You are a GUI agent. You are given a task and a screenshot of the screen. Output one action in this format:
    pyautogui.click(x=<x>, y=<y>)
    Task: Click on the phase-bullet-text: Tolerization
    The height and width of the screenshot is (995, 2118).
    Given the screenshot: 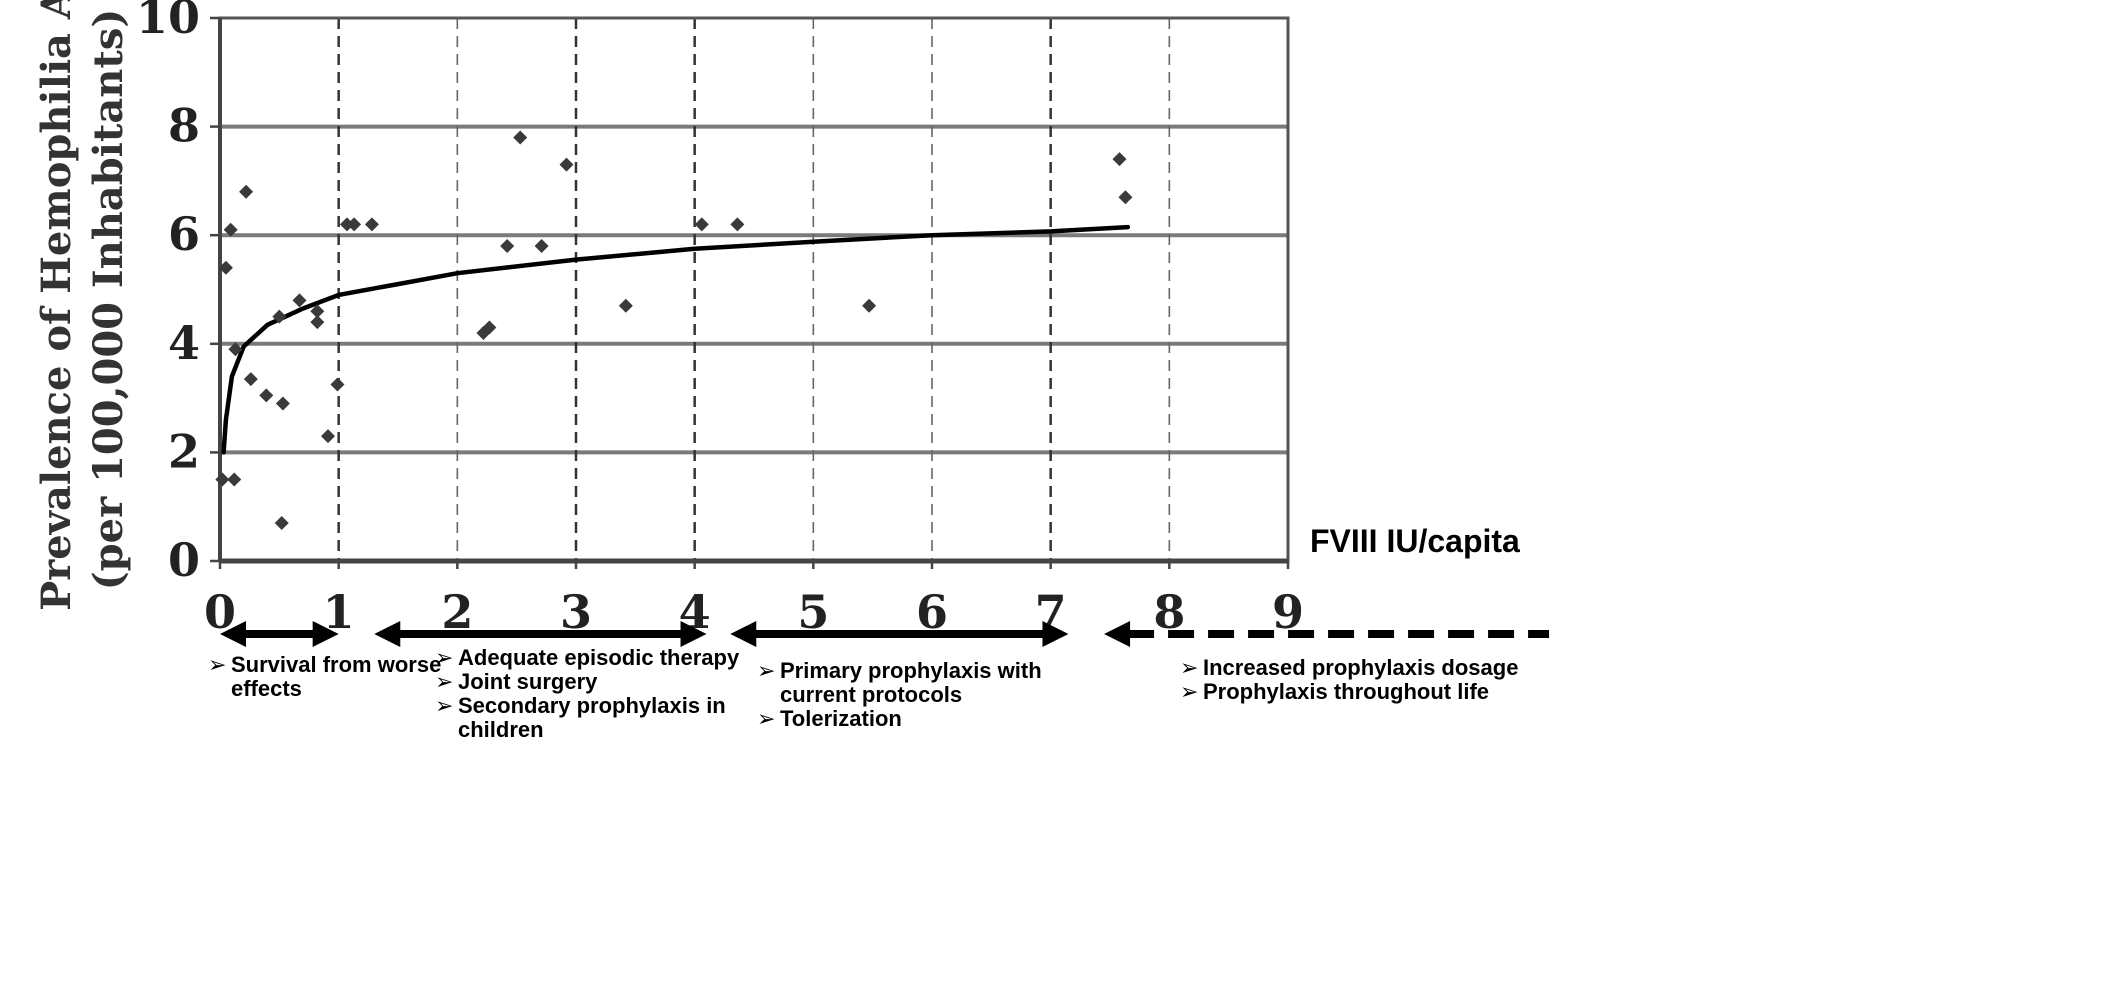 What is the action you would take?
    pyautogui.click(x=841, y=718)
    